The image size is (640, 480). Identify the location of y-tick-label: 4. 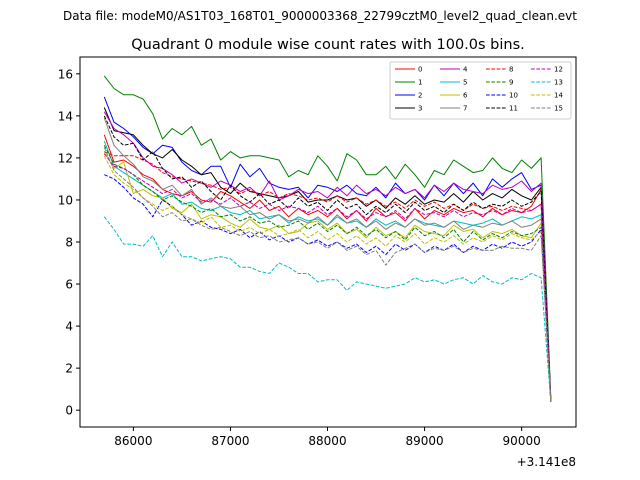
(69, 327).